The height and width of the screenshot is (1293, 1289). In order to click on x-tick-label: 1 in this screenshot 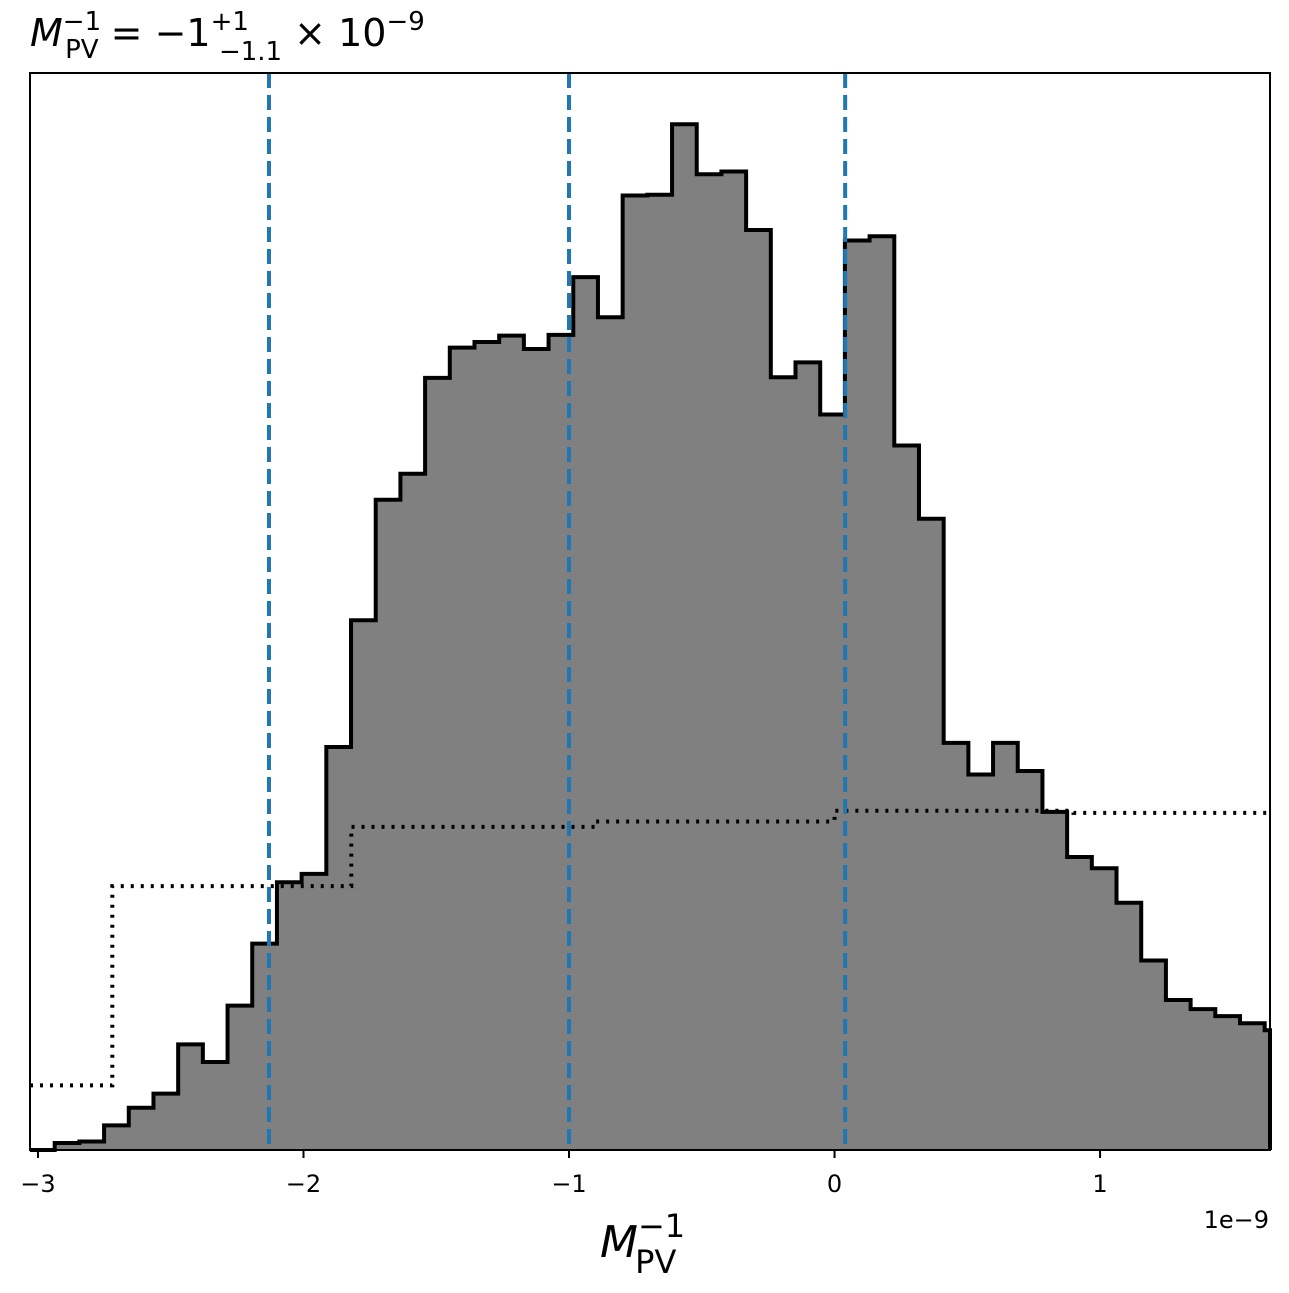, I will do `click(1099, 1184)`.